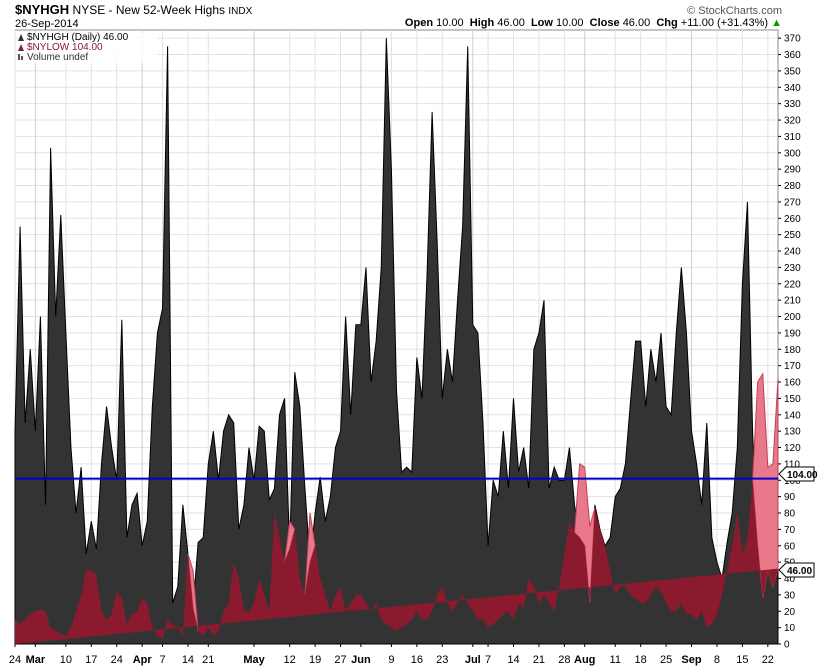  What do you see at coordinates (667, 23) in the screenshot?
I see `chg-label: Chg` at bounding box center [667, 23].